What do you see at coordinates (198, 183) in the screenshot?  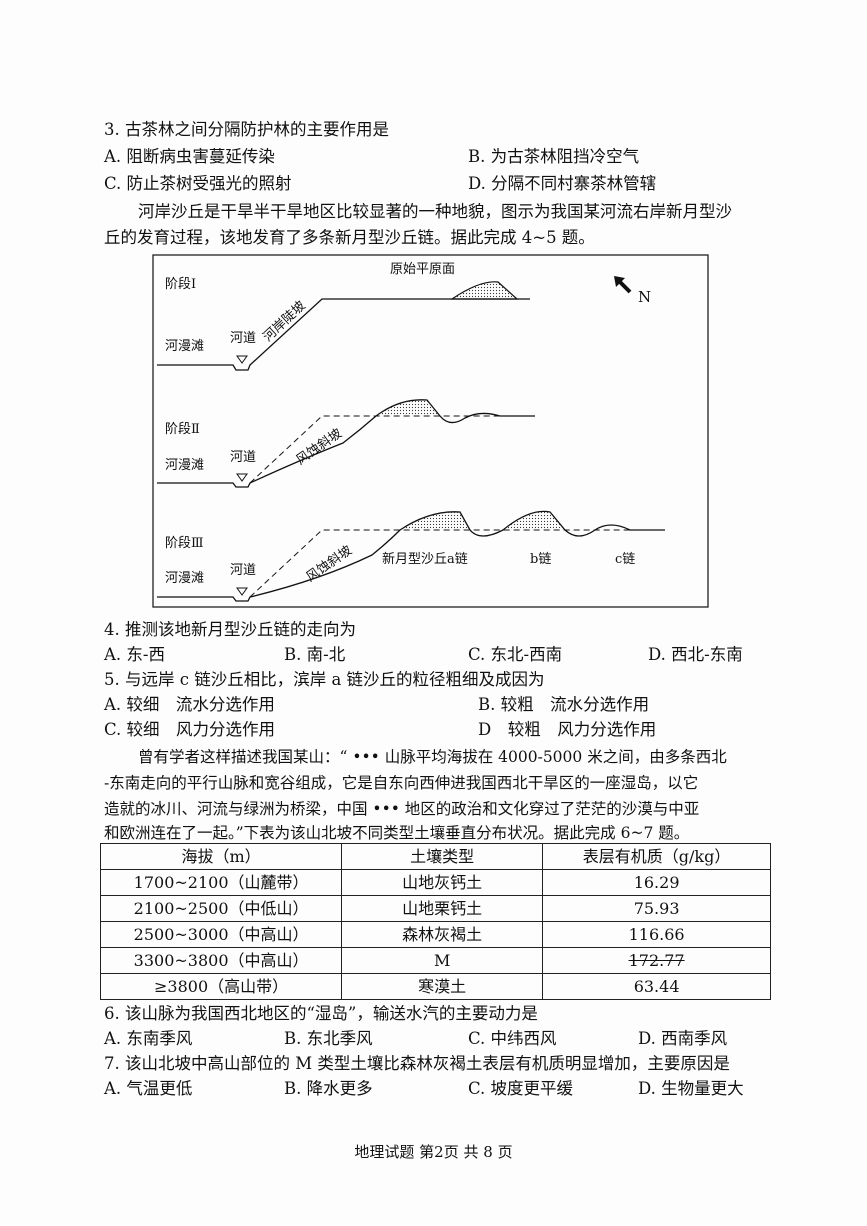 I see `q3-option-c: C. 防止茶树受强光的照射` at bounding box center [198, 183].